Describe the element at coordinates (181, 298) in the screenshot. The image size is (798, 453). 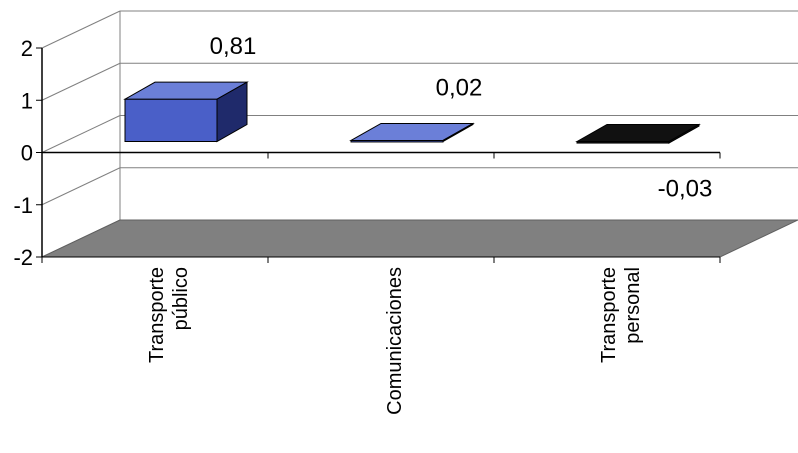
I see `category-label: público` at that location.